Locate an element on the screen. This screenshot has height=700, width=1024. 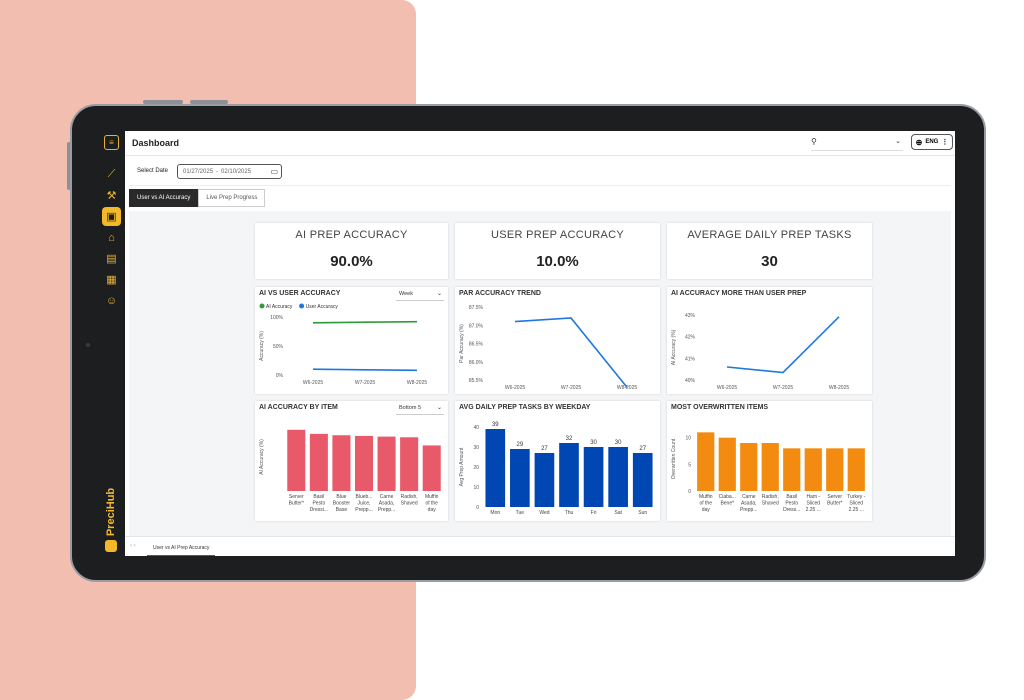
kebab-icon: ⋮ is located at coordinates (945, 142).